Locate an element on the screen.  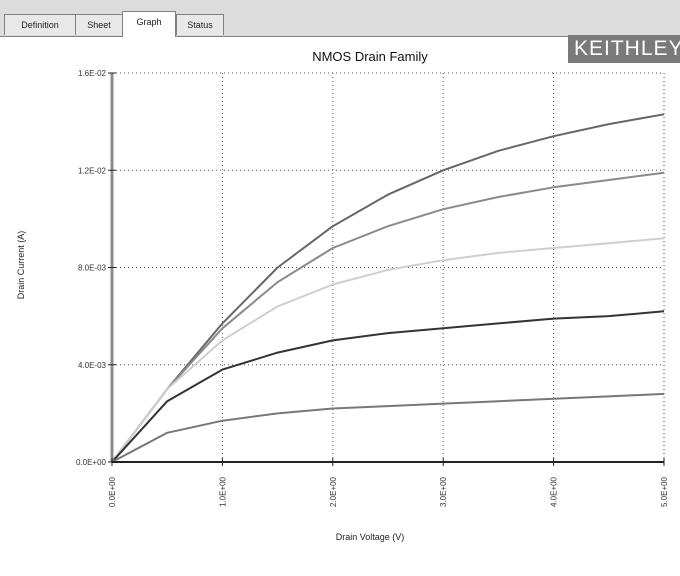
x-tick-label: 2.0E+00 is located at coordinates (333, 491).